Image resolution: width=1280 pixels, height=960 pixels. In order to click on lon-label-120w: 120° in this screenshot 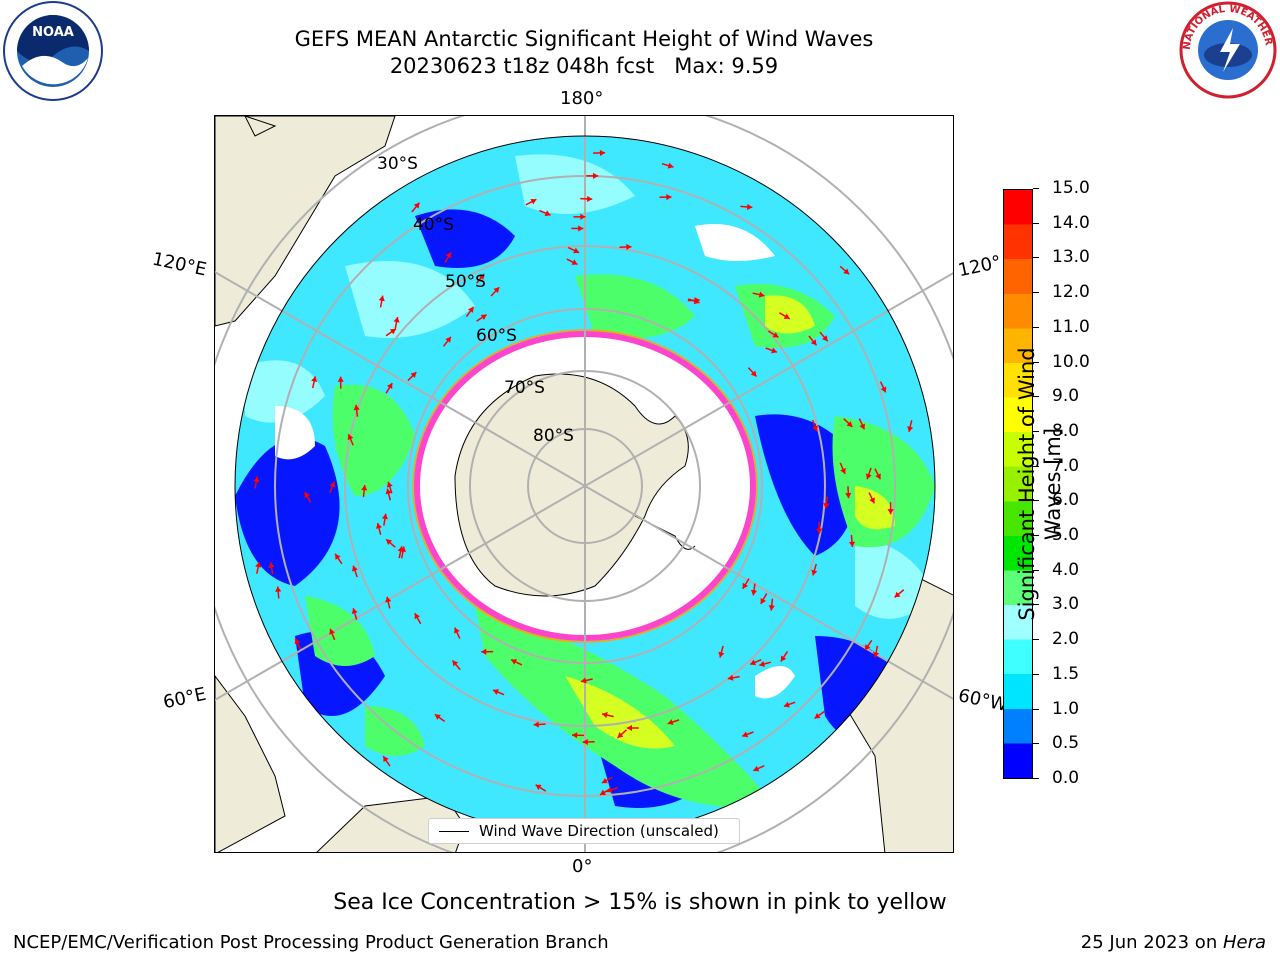, I will do `click(980, 266)`.